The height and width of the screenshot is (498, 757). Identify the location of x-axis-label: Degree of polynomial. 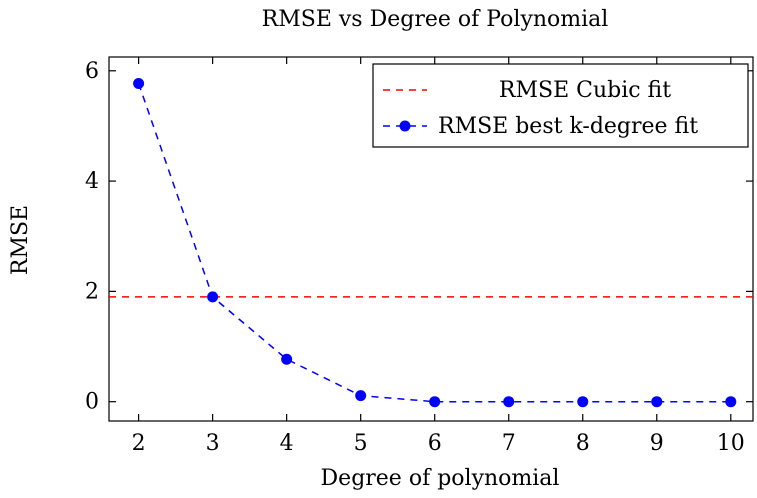
(440, 478).